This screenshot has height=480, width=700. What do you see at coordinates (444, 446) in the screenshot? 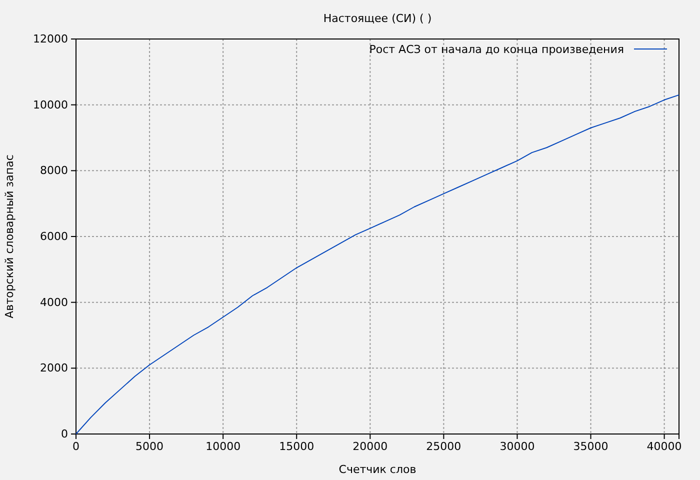
I see `x-tick-label: 25000` at bounding box center [444, 446].